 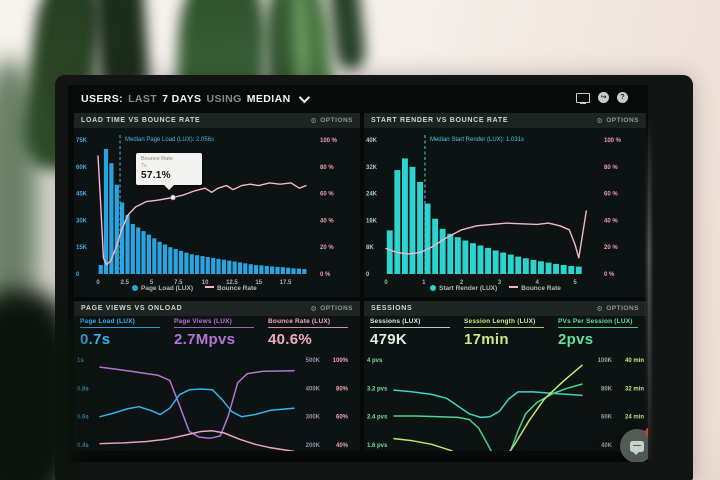 What do you see at coordinates (268, 98) in the screenshot?
I see `title-metric: MEDIAN` at bounding box center [268, 98].